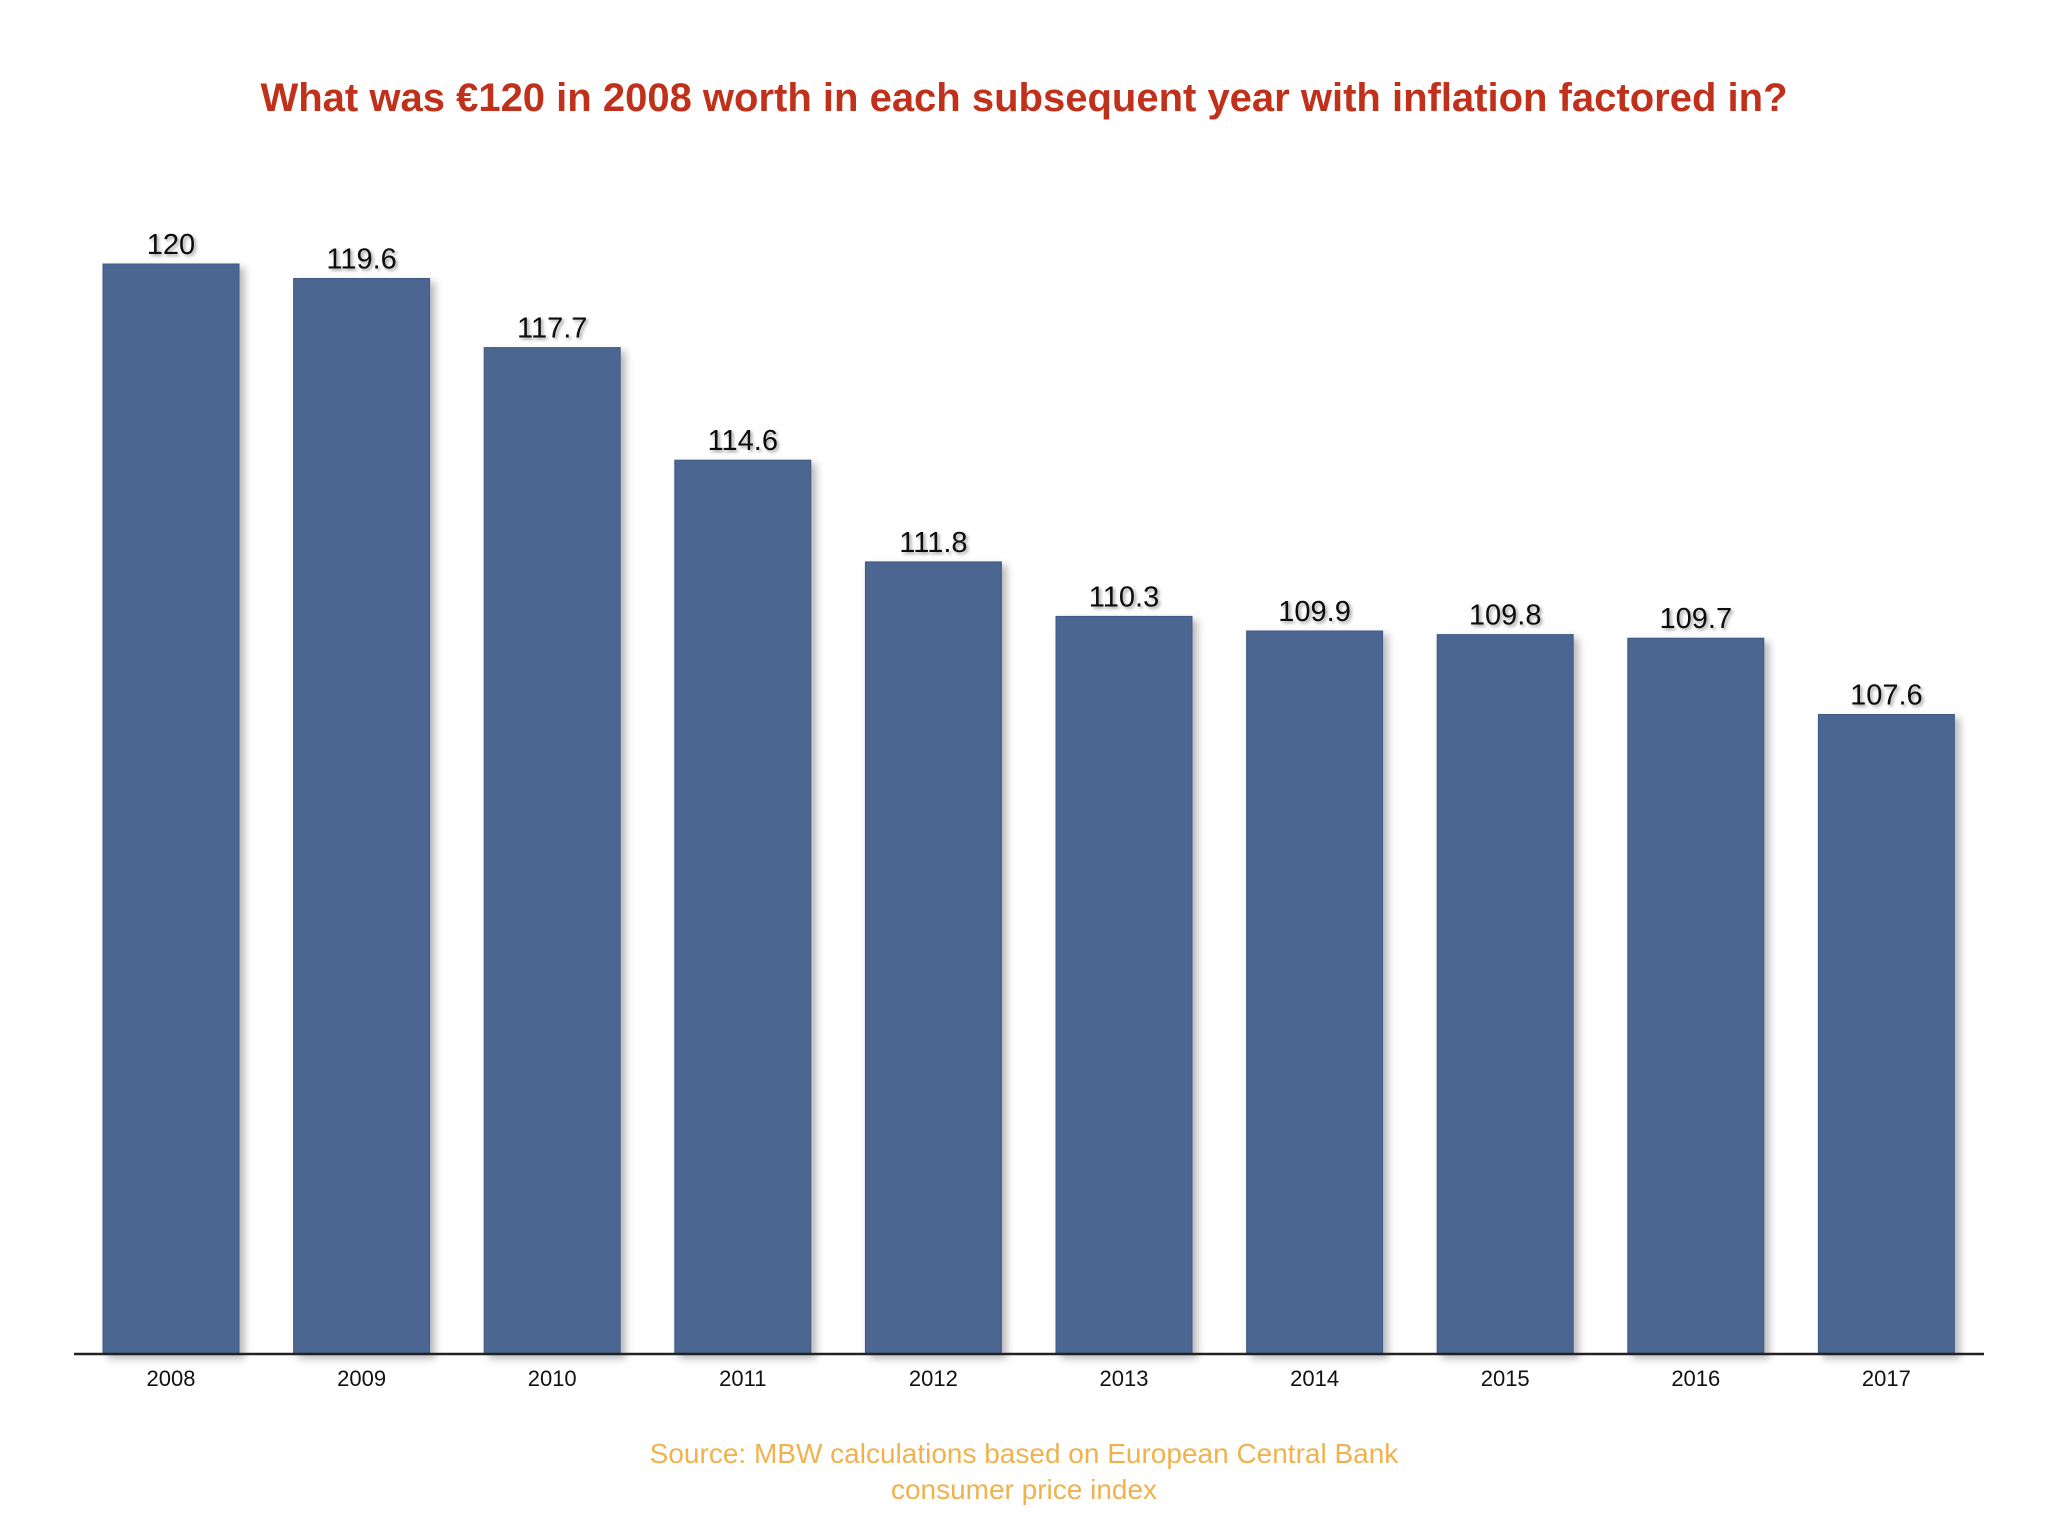  I want to click on x-tick-label-2015: 2015, so click(1505, 1378).